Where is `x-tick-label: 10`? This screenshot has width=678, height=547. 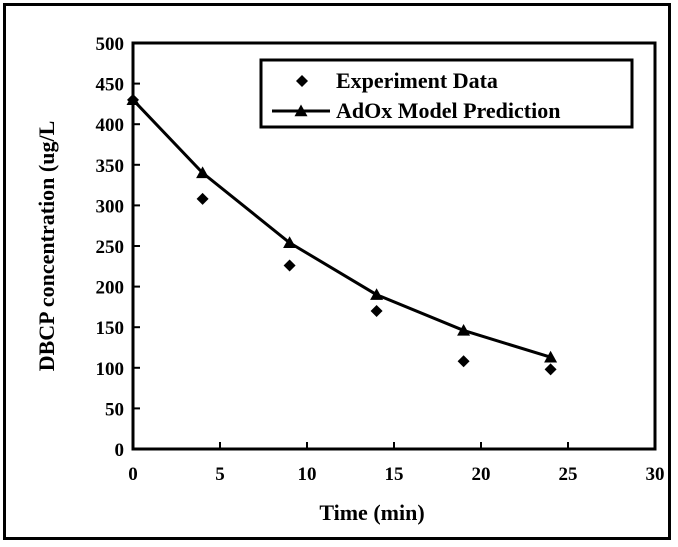 x-tick-label: 10 is located at coordinates (307, 474).